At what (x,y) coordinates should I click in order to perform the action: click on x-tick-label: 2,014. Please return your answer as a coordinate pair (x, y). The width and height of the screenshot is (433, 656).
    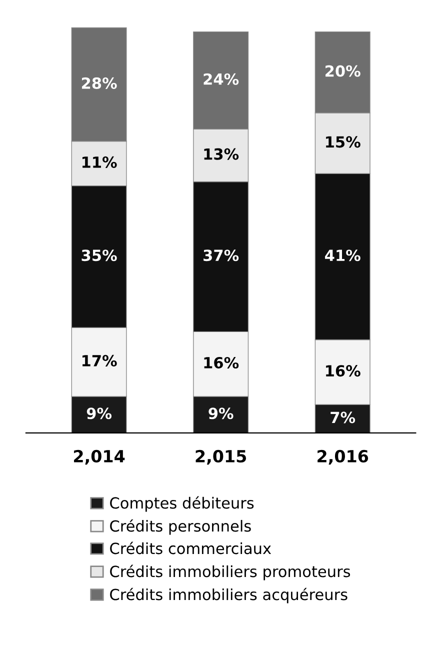
    Looking at the image, I should click on (99, 457).